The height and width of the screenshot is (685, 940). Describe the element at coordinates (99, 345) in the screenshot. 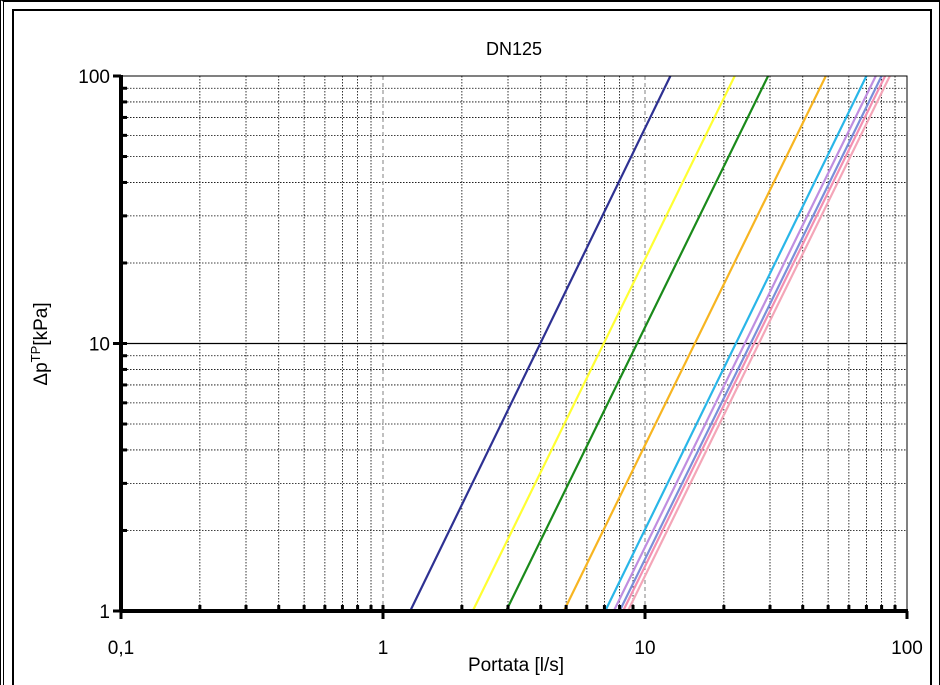

I see `y-tick-label: 10` at that location.